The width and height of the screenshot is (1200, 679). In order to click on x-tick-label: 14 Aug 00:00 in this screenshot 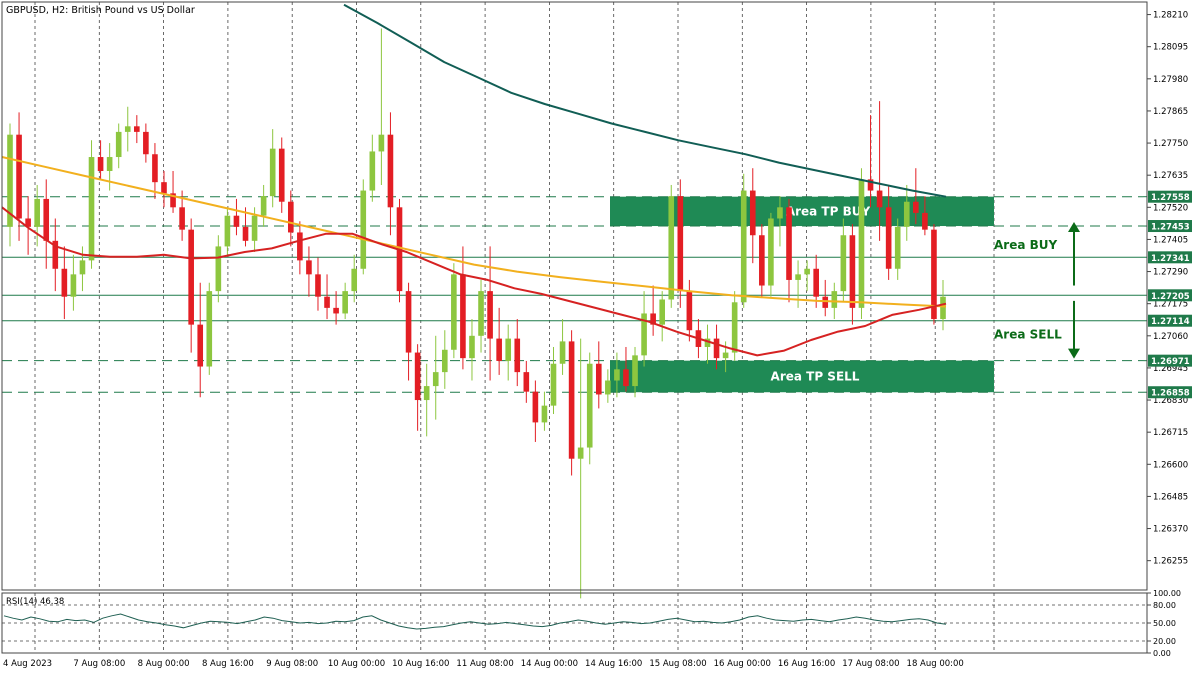, I will do `click(549, 664)`.